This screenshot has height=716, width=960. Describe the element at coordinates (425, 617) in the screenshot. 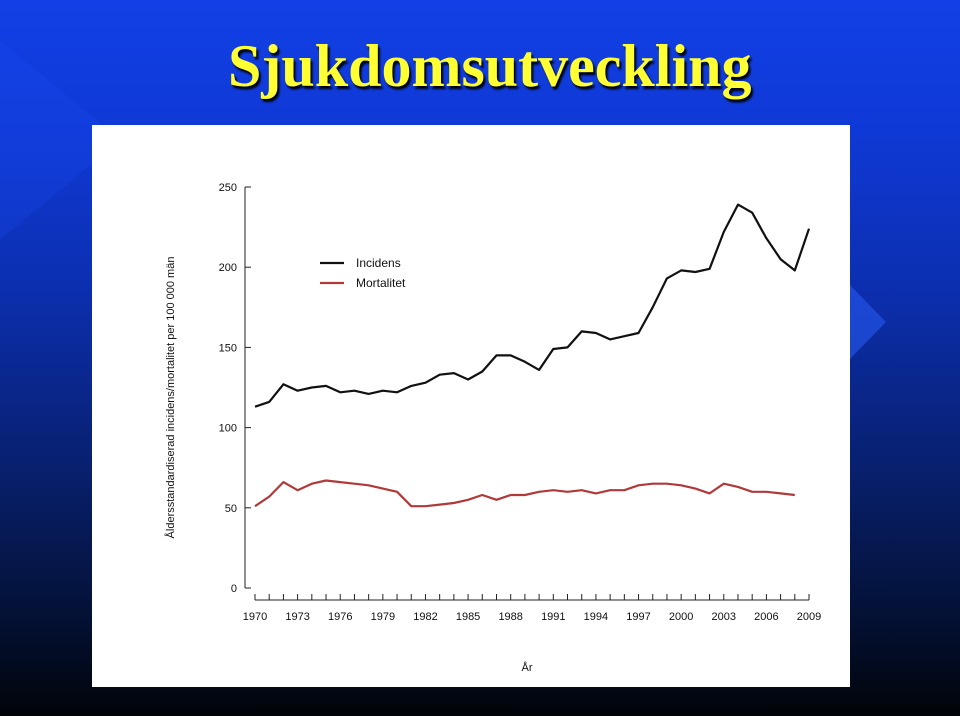

I see `x-tick-label: 1982` at that location.